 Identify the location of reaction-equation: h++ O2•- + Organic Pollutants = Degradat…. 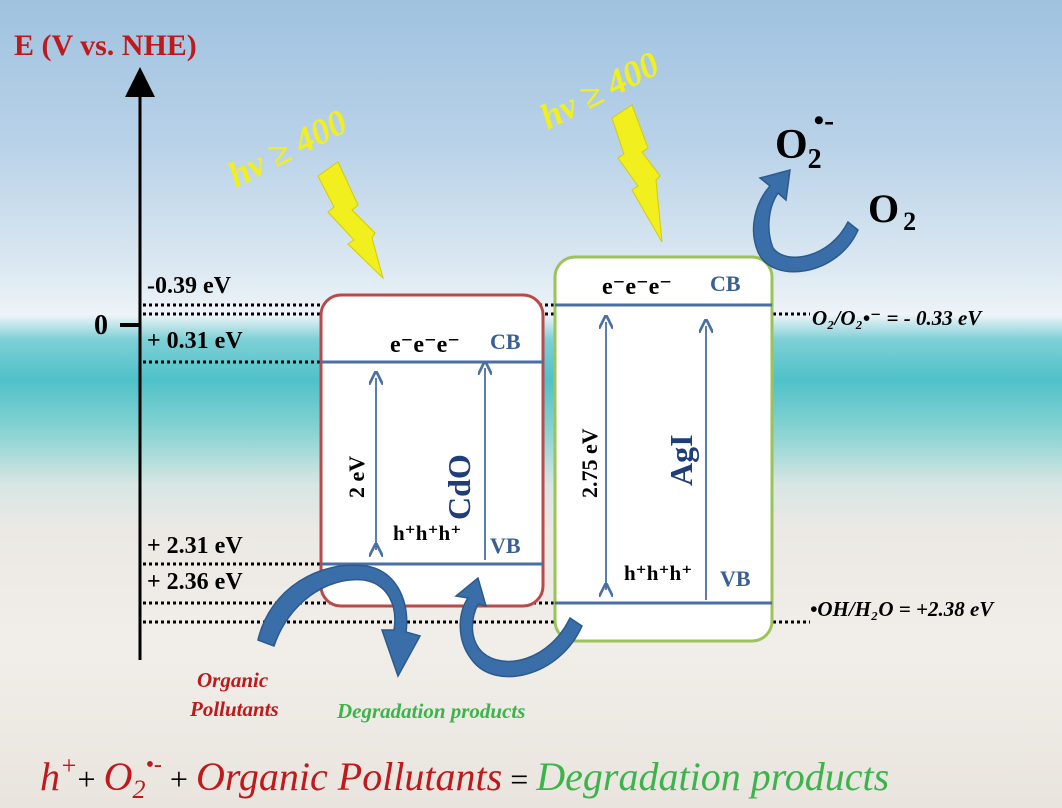
(464, 777).